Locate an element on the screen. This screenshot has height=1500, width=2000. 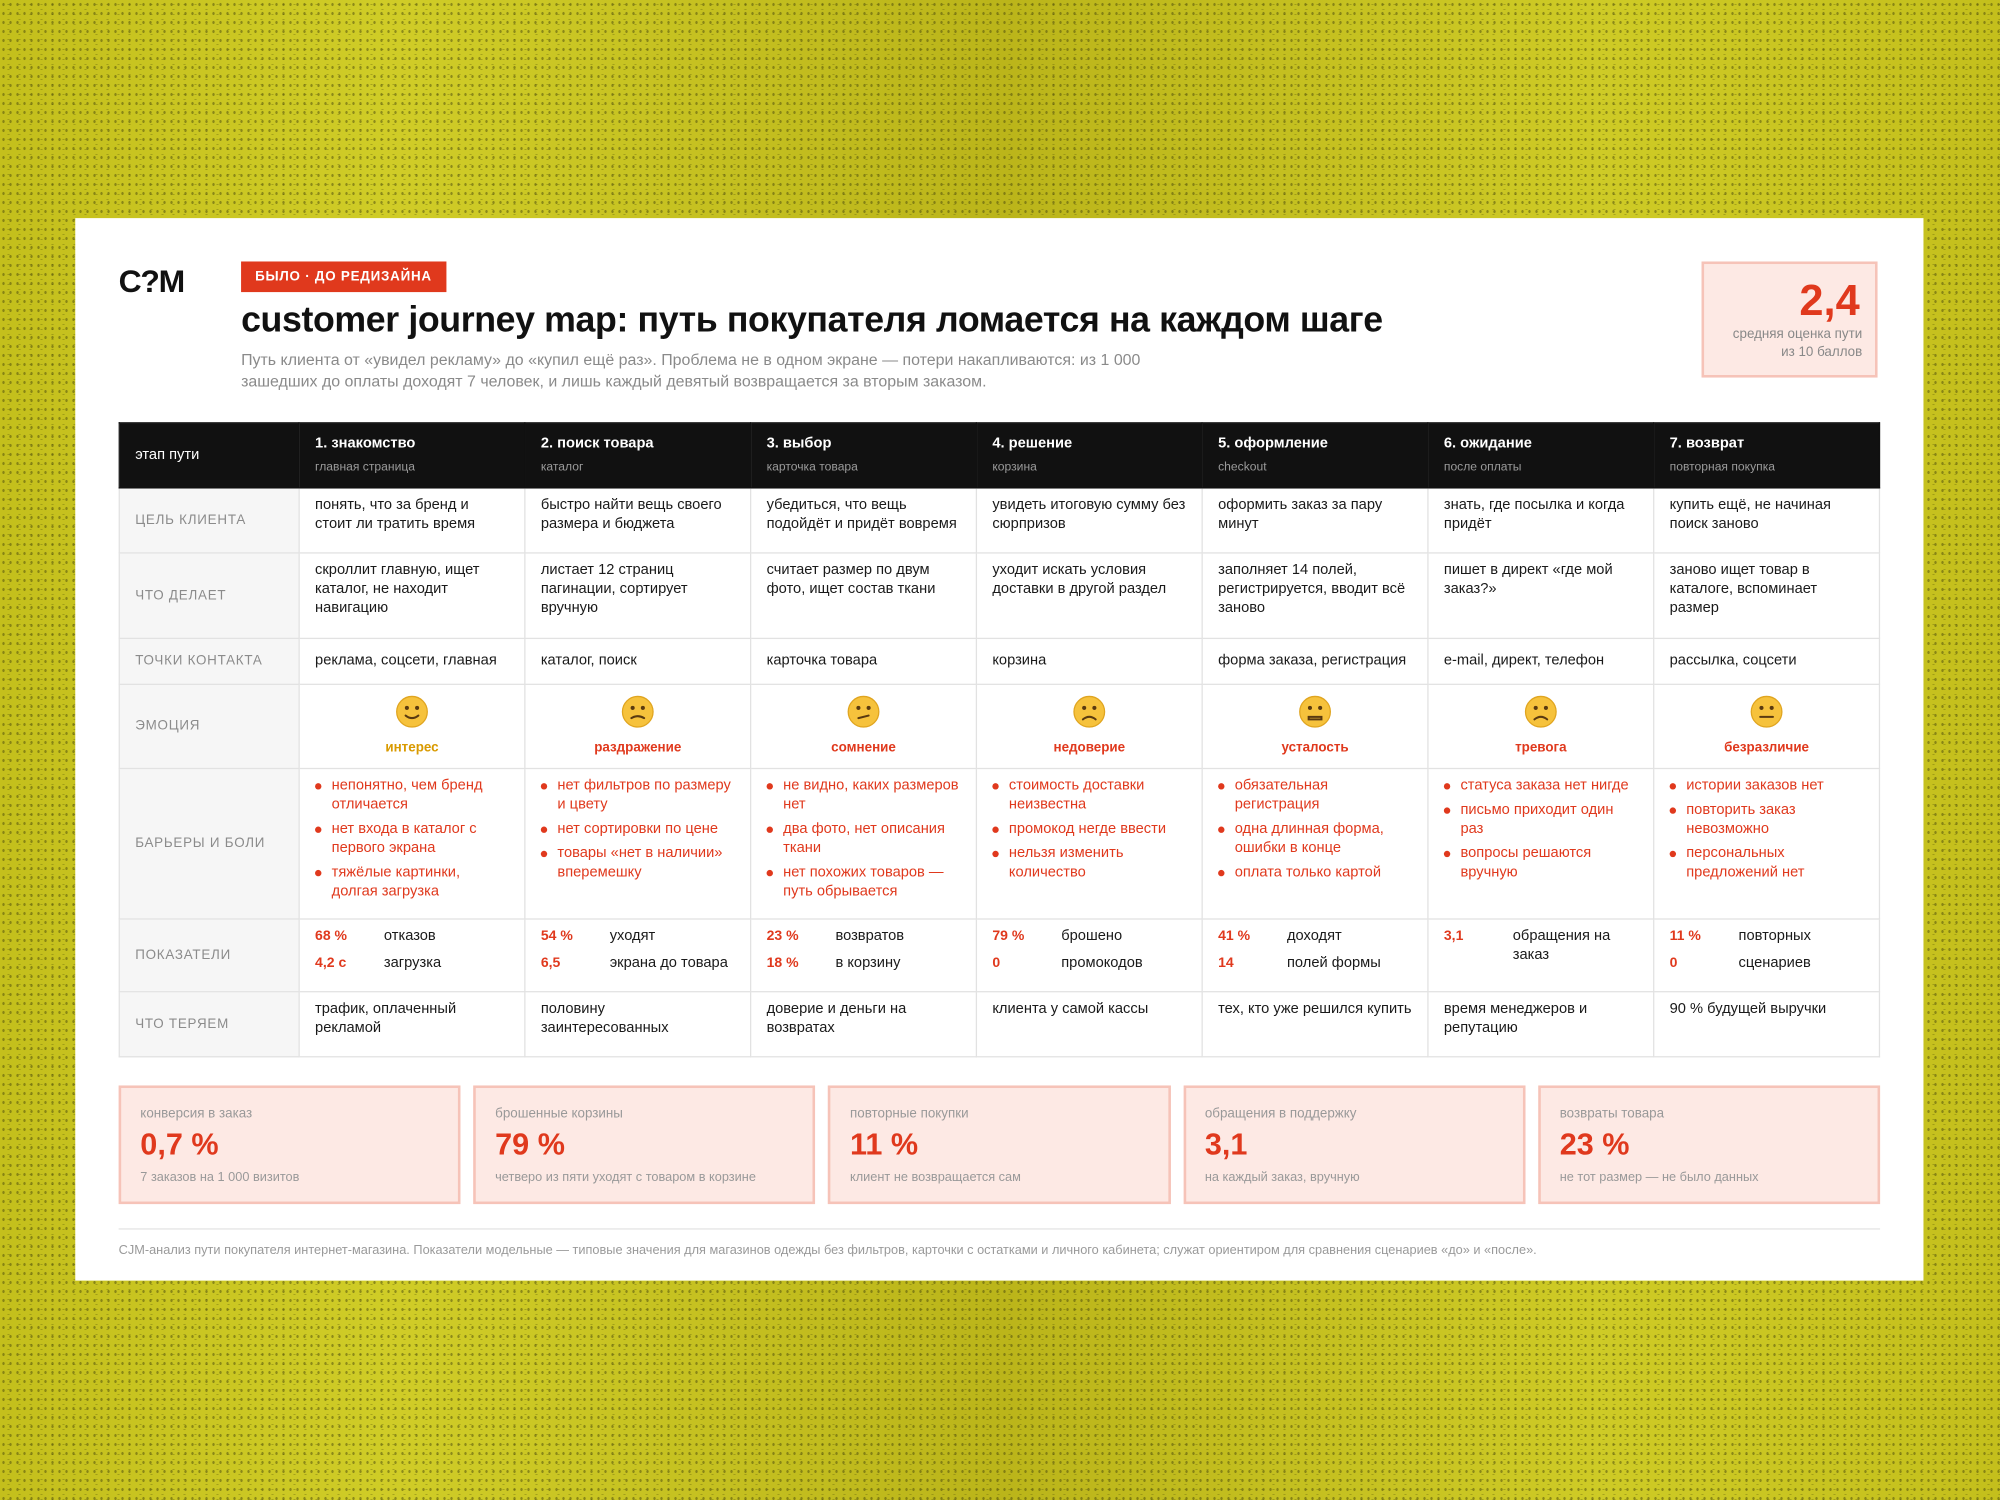
emotion-word: безразличие is located at coordinates (1767, 747).